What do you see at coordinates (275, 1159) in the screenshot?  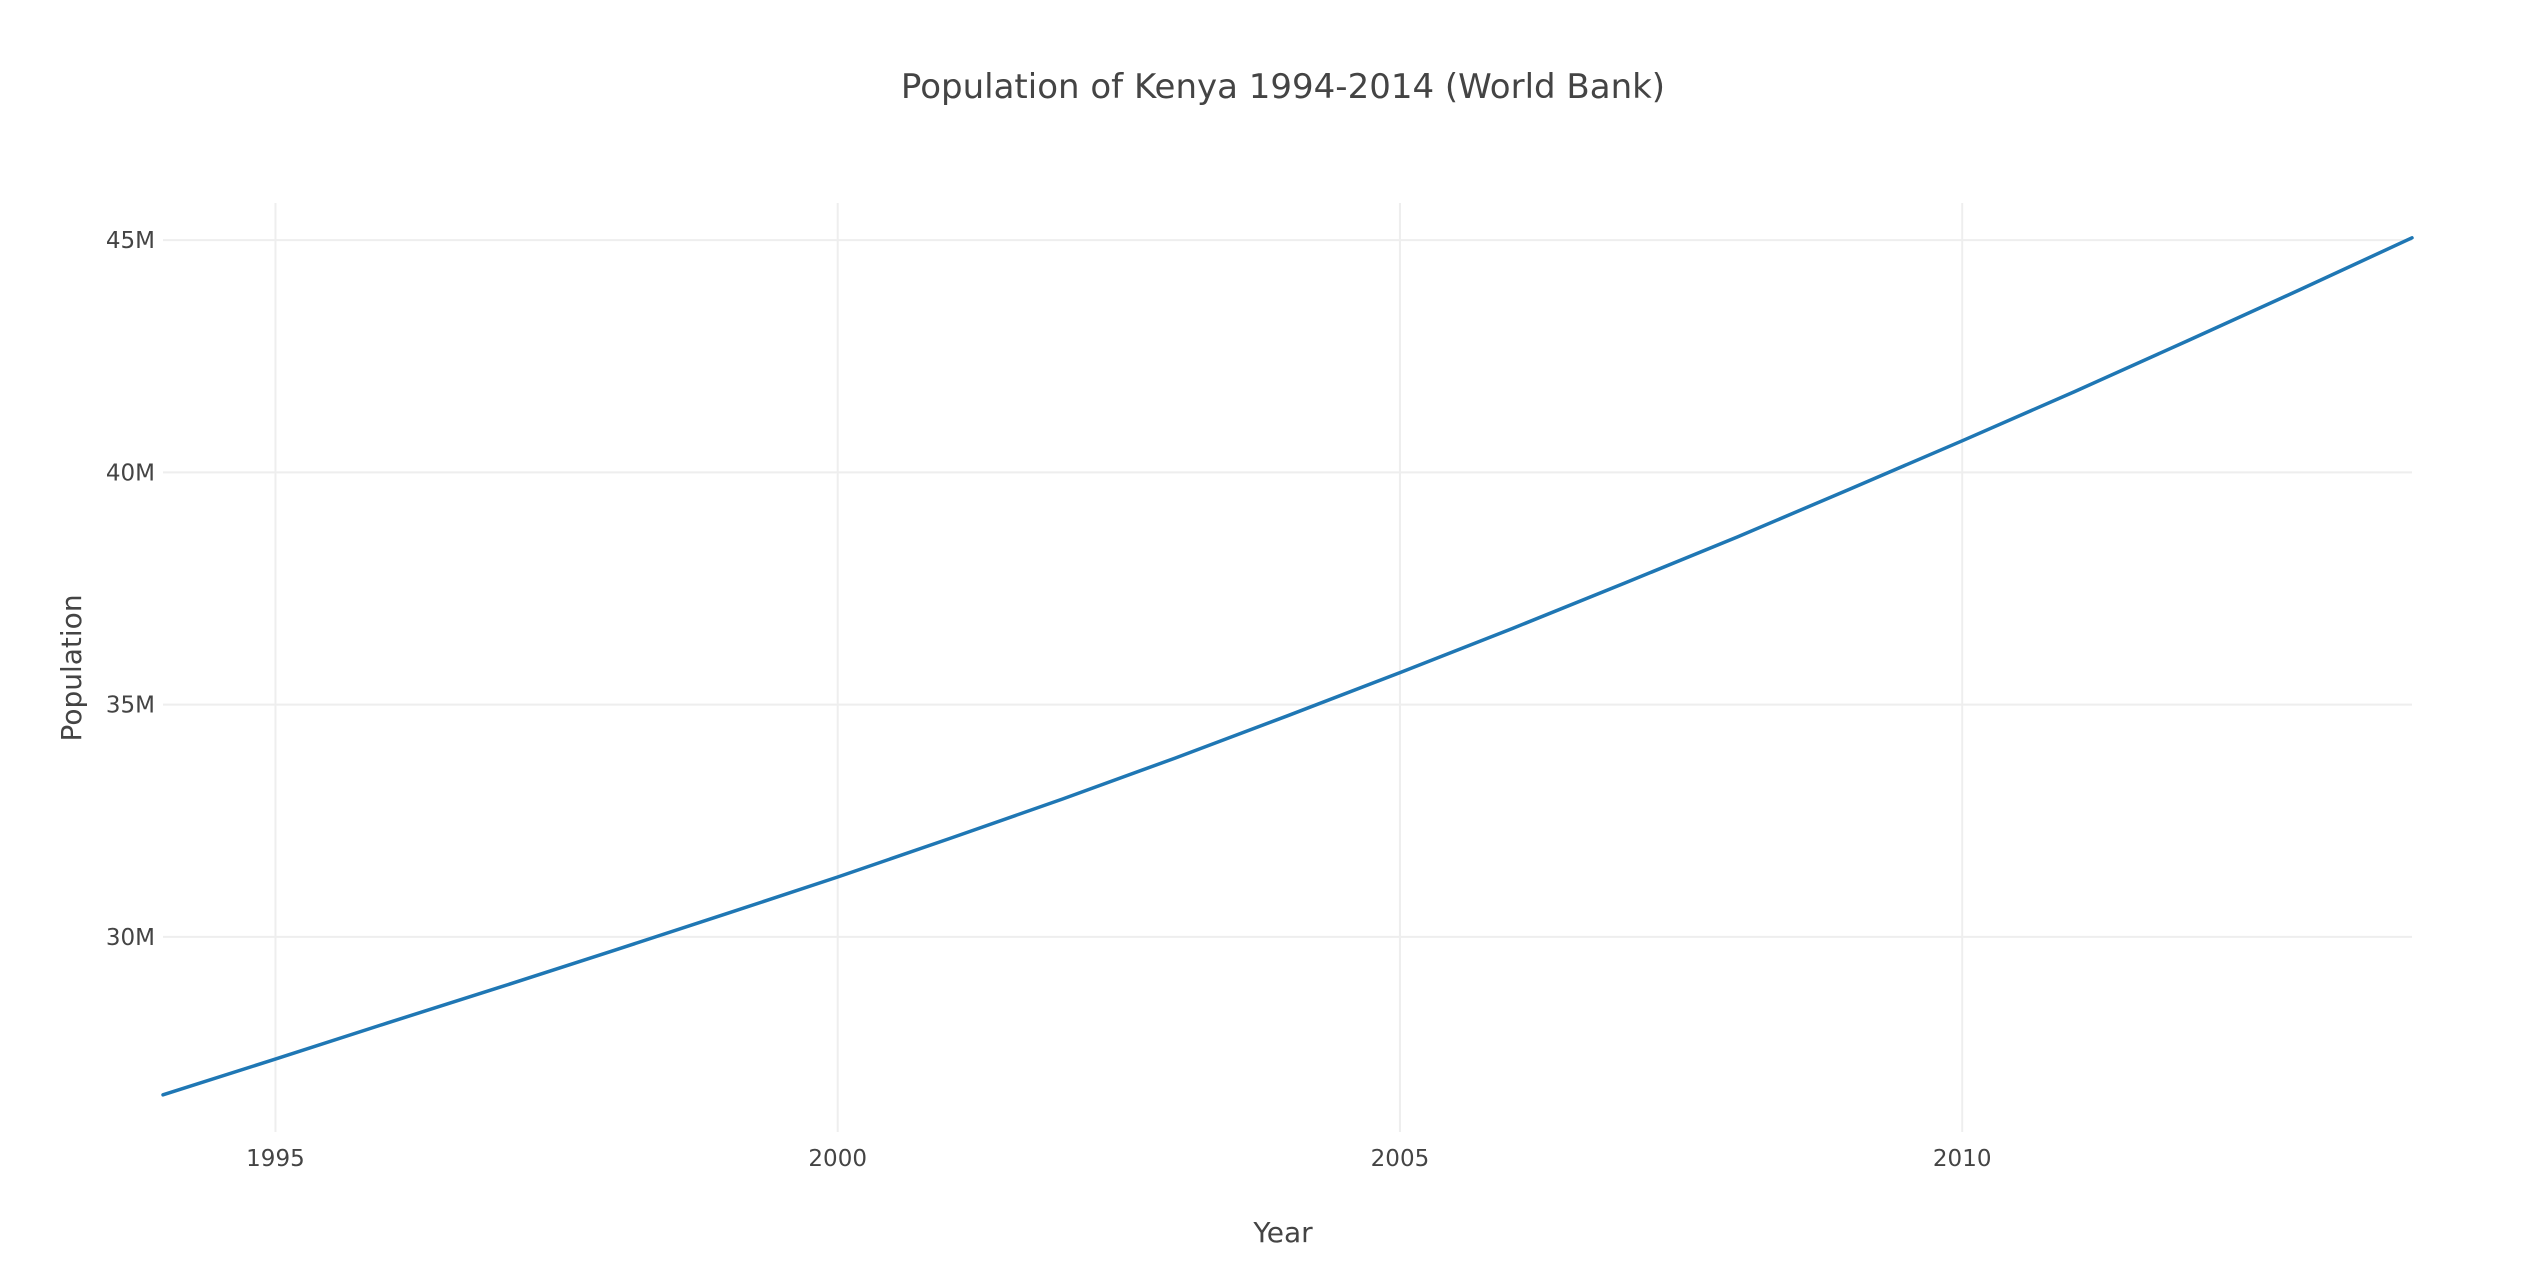 I see `x-tick-label: 1995` at bounding box center [275, 1159].